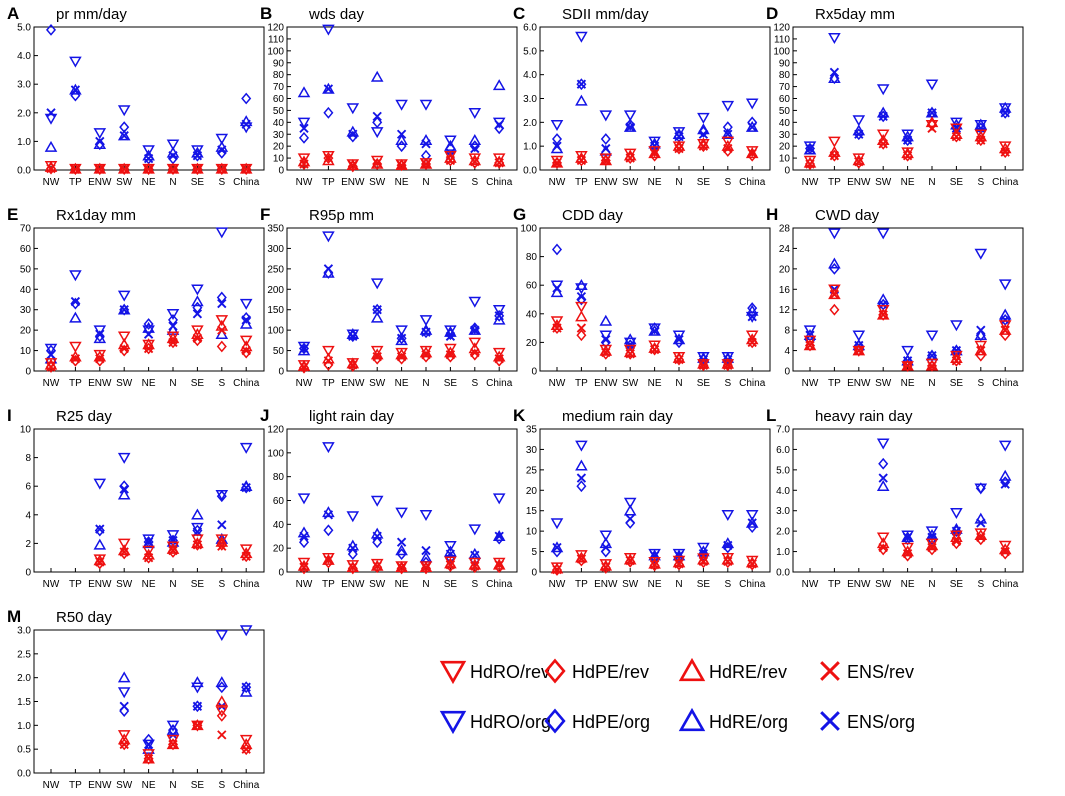 The width and height of the screenshot is (1065, 796). I want to click on data-point-ens-org-ne, so click(401, 338).